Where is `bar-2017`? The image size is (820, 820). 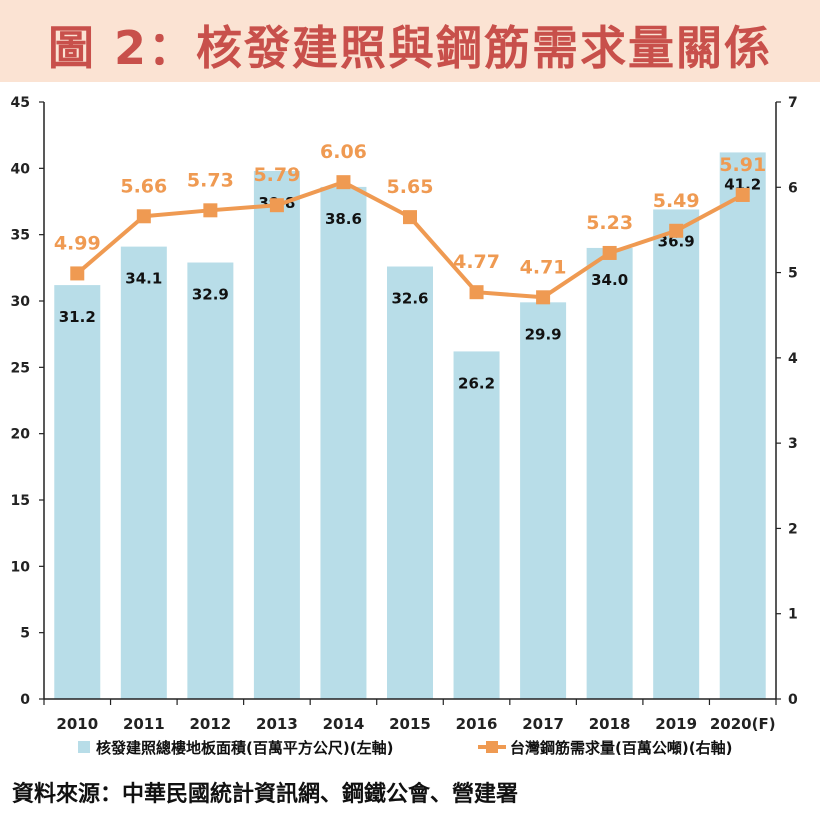 bar-2017 is located at coordinates (543, 500).